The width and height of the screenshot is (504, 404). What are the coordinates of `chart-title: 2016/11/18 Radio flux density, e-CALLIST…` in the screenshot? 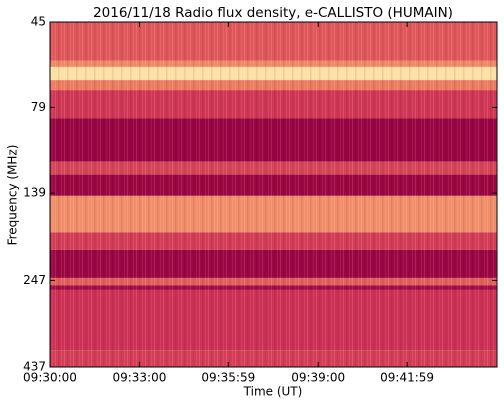 It's located at (273, 13).